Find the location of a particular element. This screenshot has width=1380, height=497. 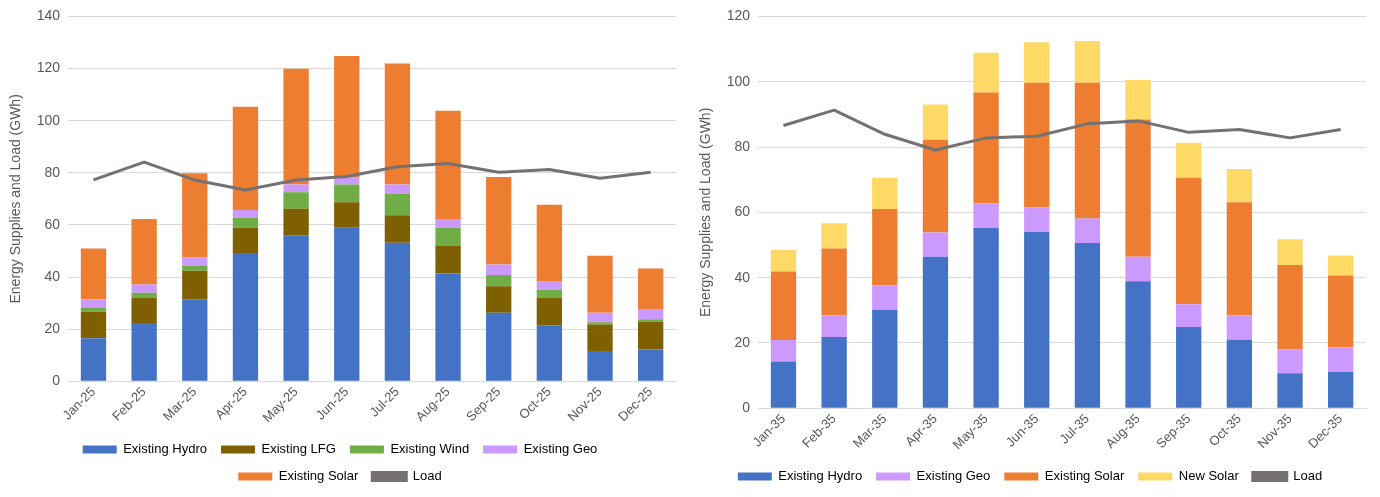

legend-label: Existing Wind is located at coordinates (430, 449).